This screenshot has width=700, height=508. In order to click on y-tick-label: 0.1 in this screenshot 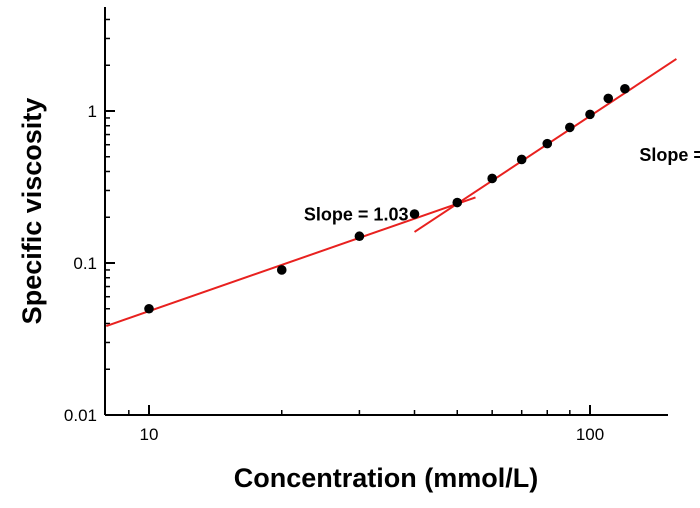, I will do `click(85, 263)`.